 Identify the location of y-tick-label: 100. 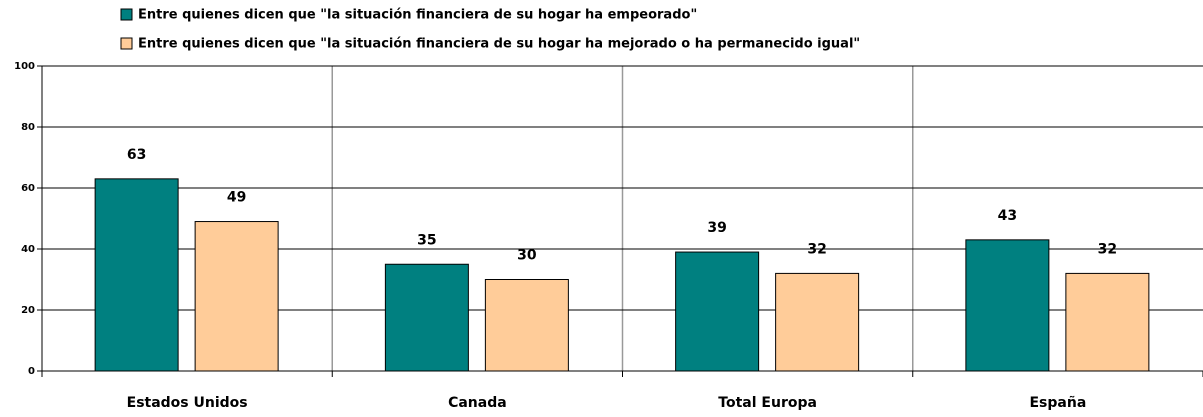
(24, 66).